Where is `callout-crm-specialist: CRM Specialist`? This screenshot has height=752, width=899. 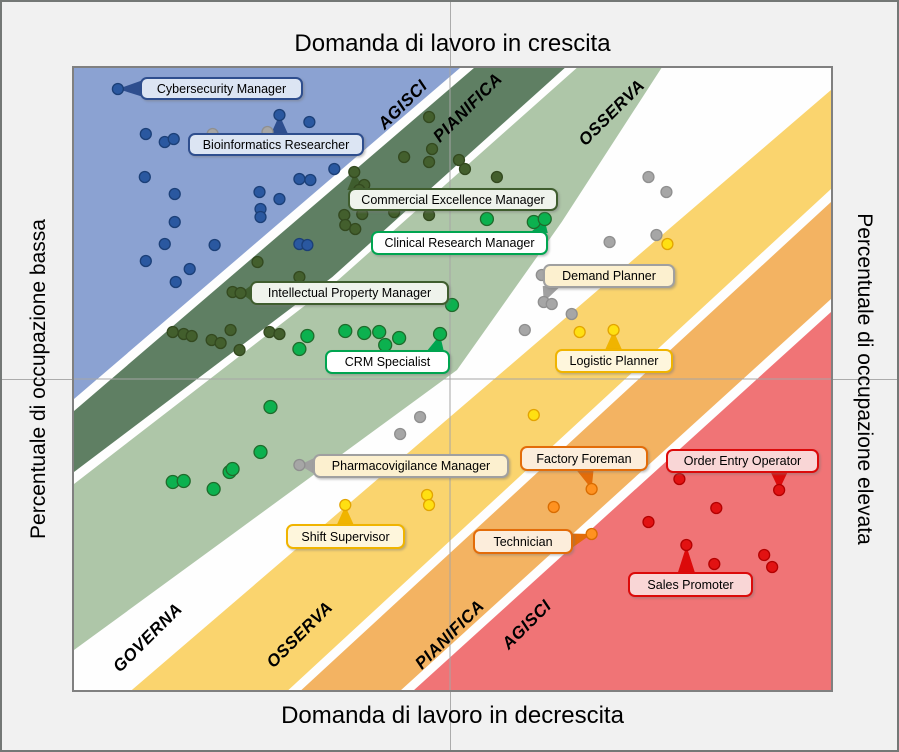 callout-crm-specialist: CRM Specialist is located at coordinates (387, 362).